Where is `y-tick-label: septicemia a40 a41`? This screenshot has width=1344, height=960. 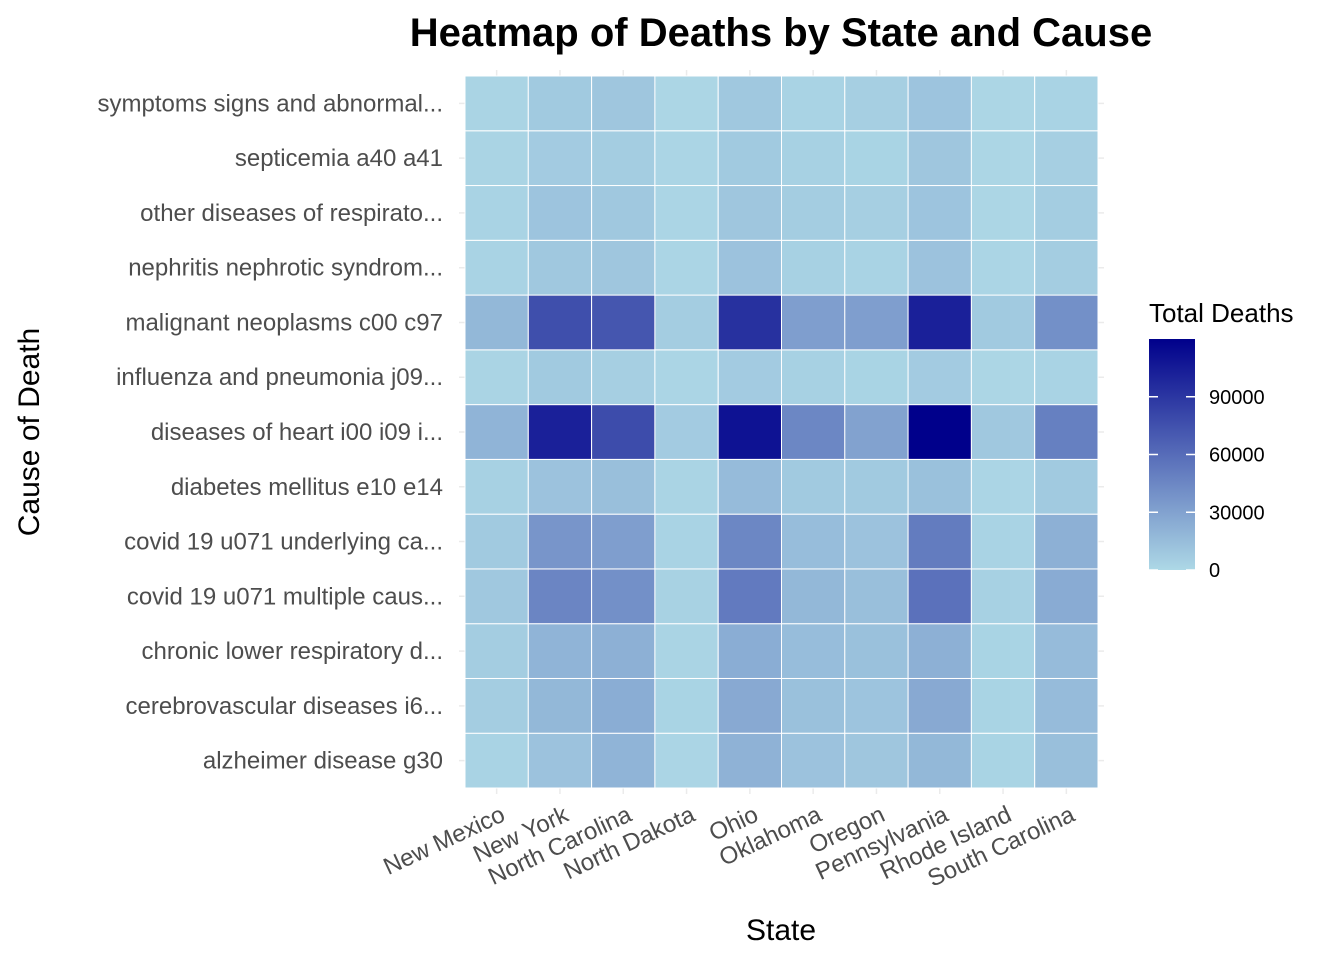
y-tick-label: septicemia a40 a41 is located at coordinates (339, 158).